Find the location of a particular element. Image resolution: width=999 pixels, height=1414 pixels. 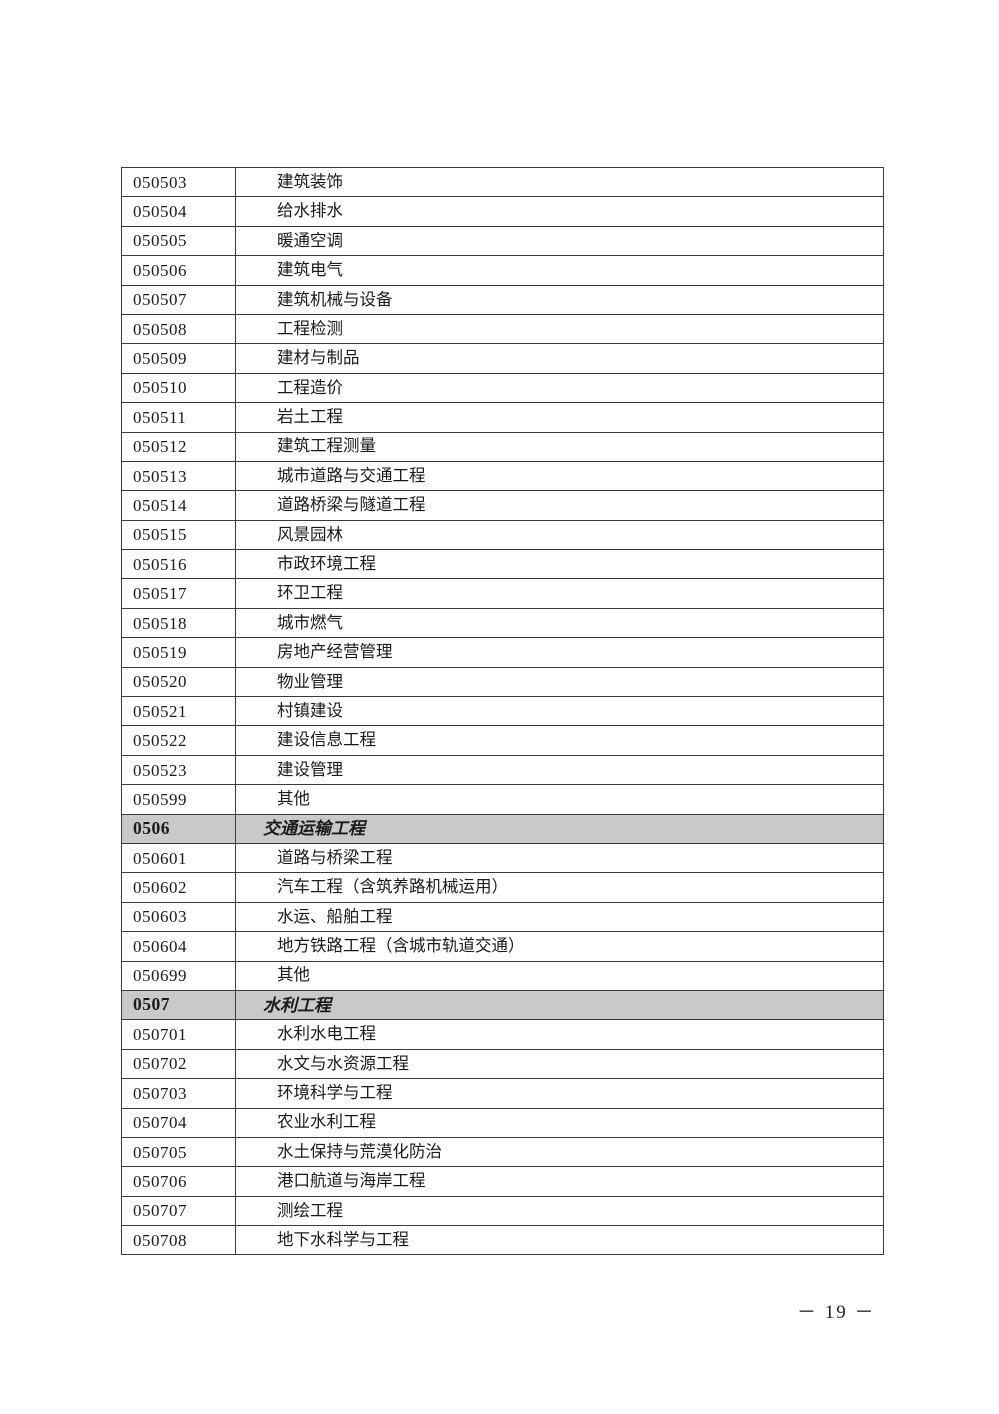

table-row: 050509 建材与制品 is located at coordinates (502, 358).